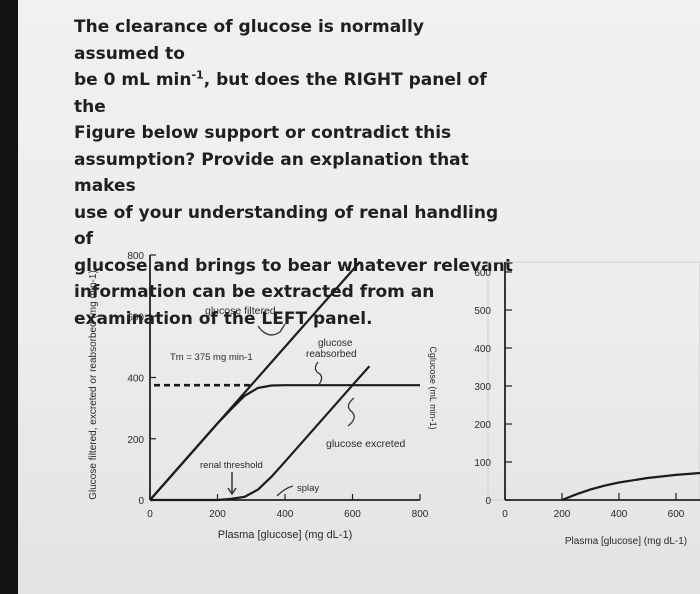  I want to click on right-y-tick-label: 600, so click(482, 273).